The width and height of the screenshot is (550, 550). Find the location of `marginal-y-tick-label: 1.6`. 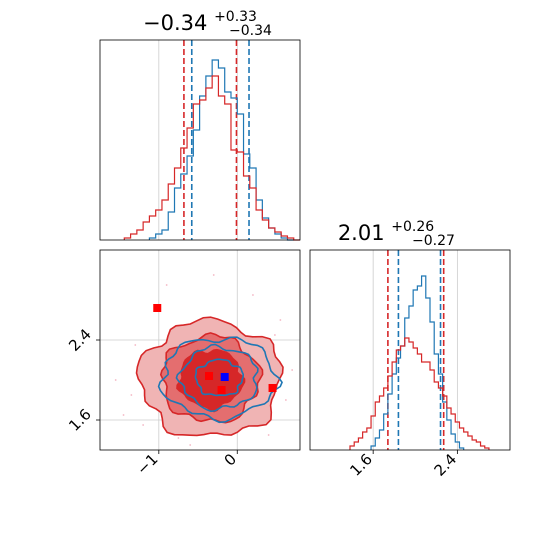

marginal-y-tick-label: 1.6 is located at coordinates (361, 465).